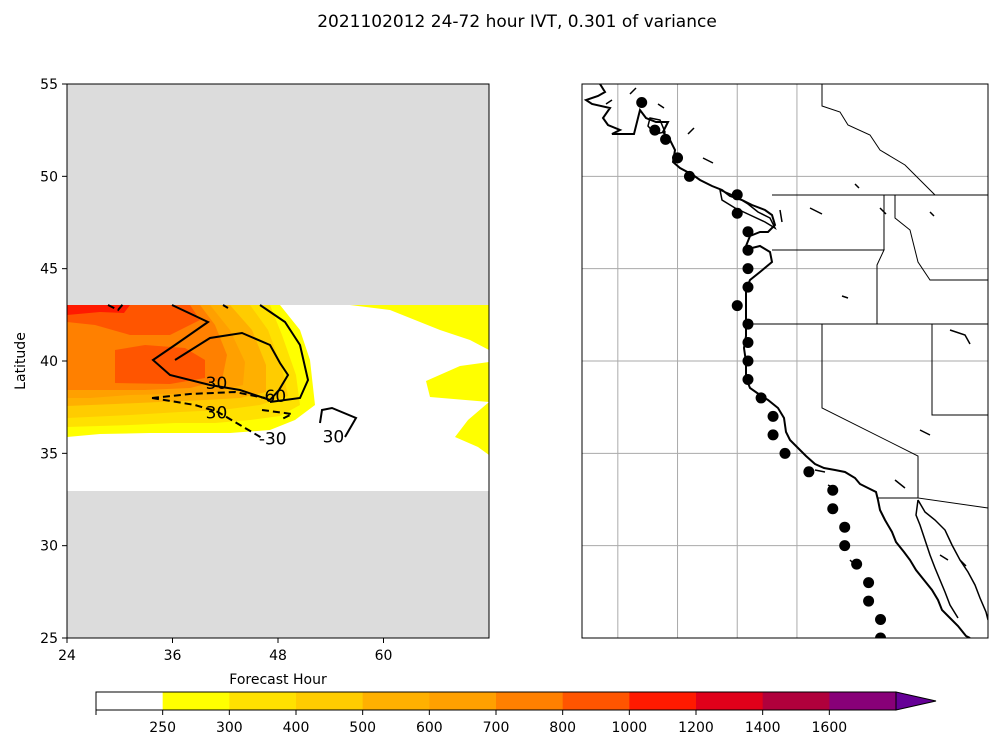 The image size is (1000, 753). I want to click on canada-province-borders, so click(878, 140).